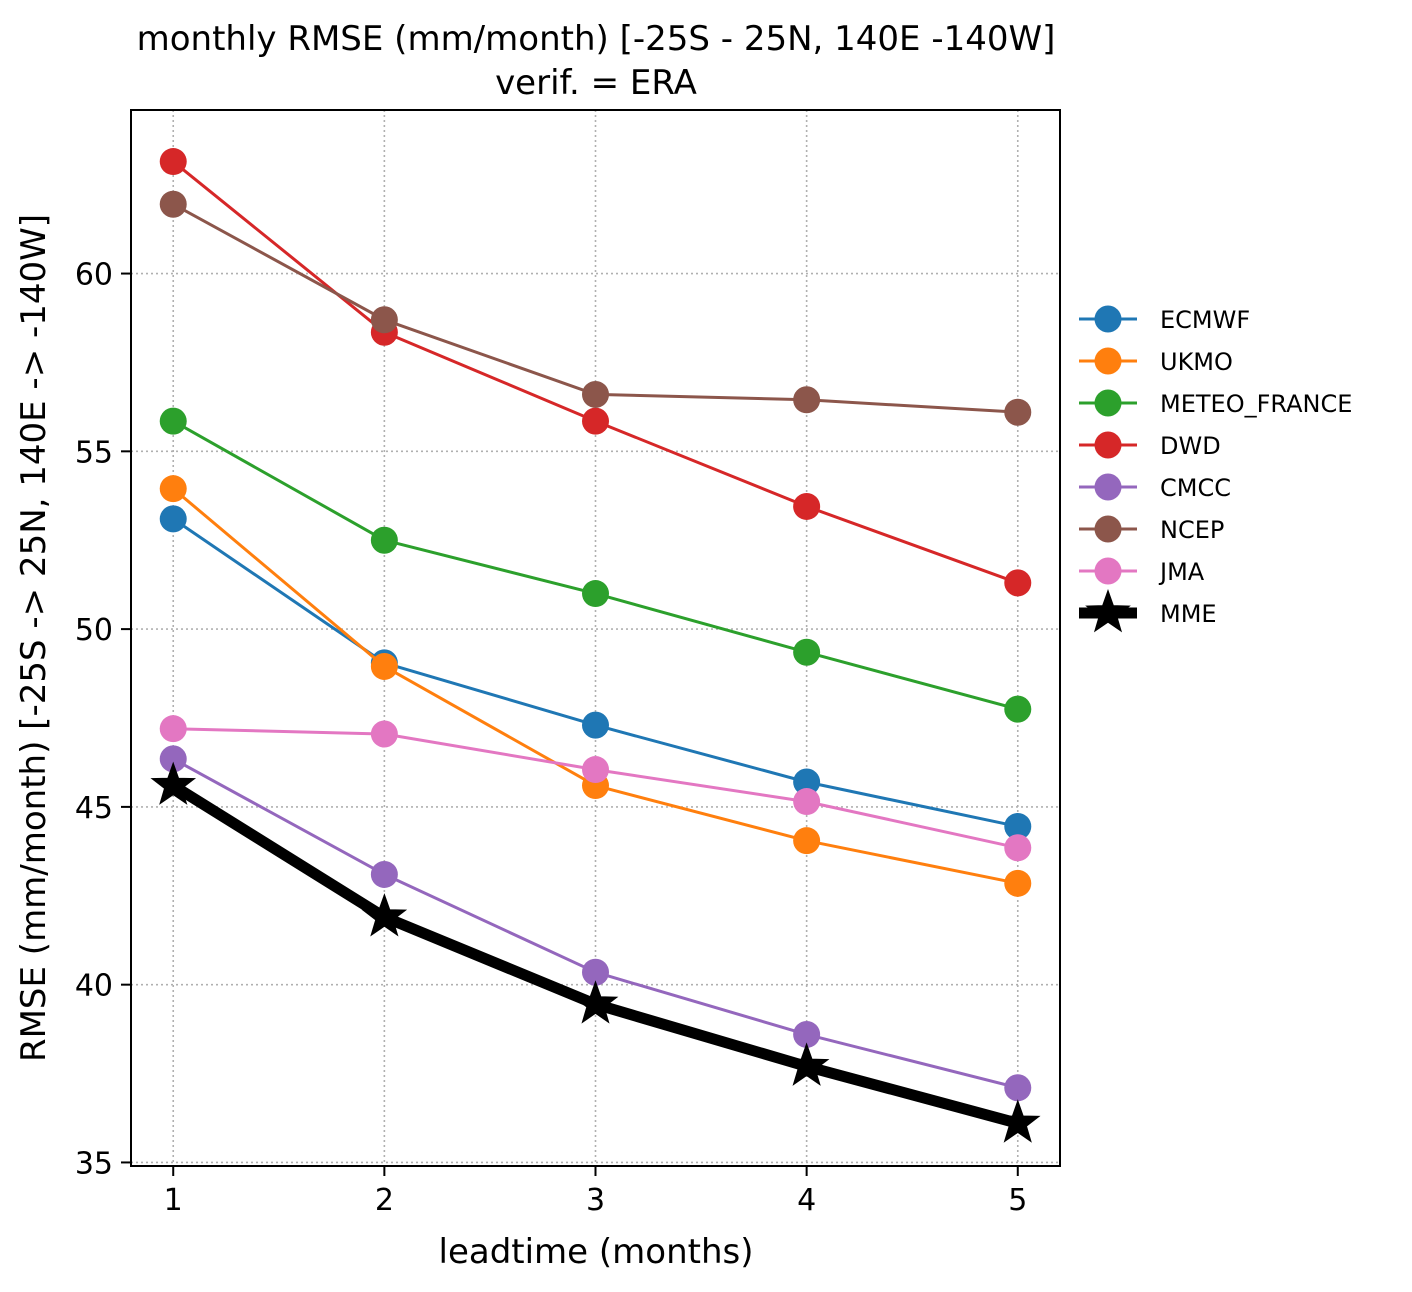 This screenshot has height=1292, width=1412. What do you see at coordinates (1148, 611) in the screenshot?
I see `legend-item-mme: MME` at bounding box center [1148, 611].